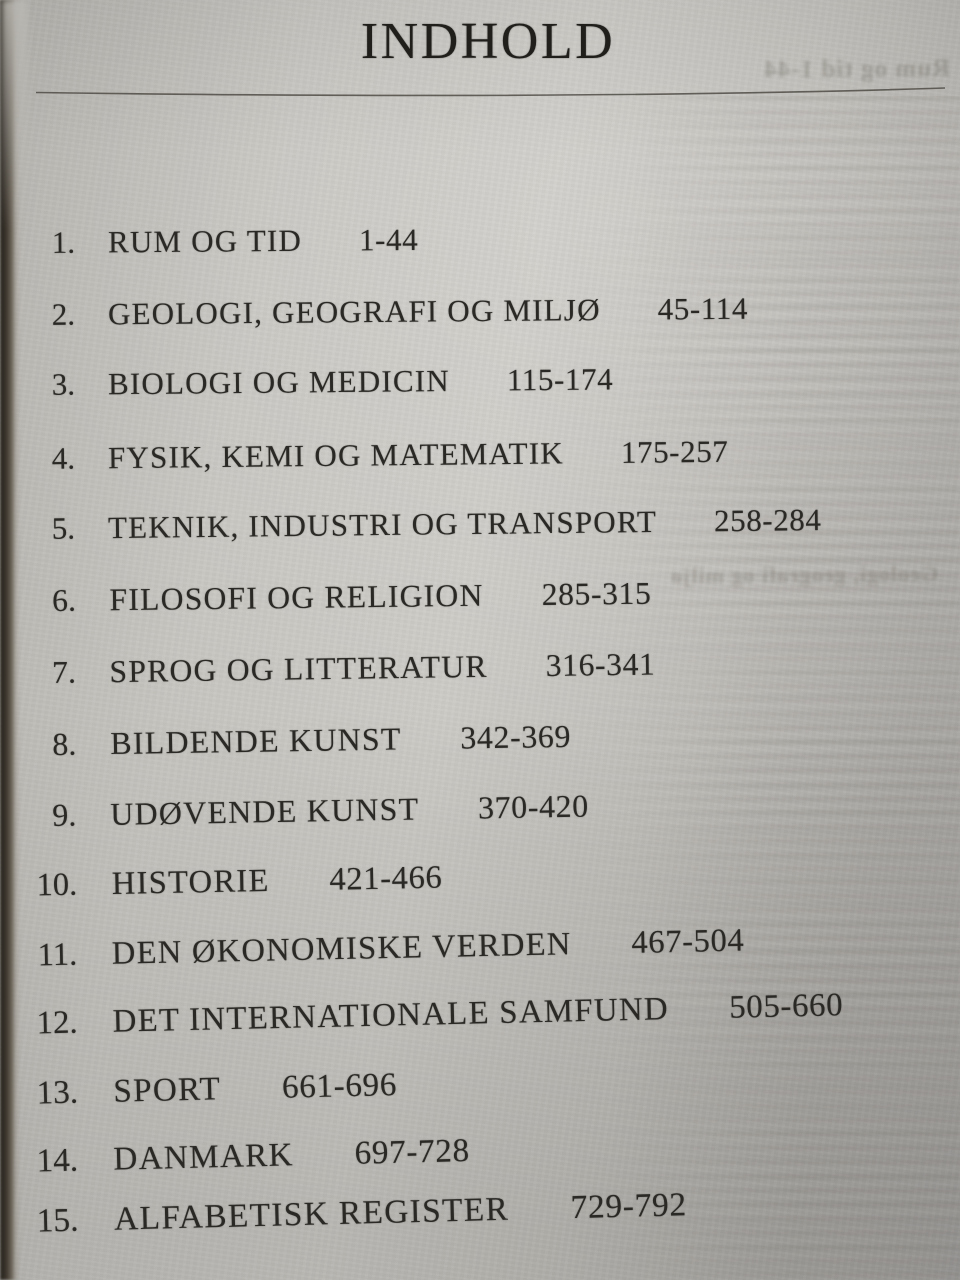 The width and height of the screenshot is (960, 1280). I want to click on toc-item-pages: 505-660, so click(786, 1005).